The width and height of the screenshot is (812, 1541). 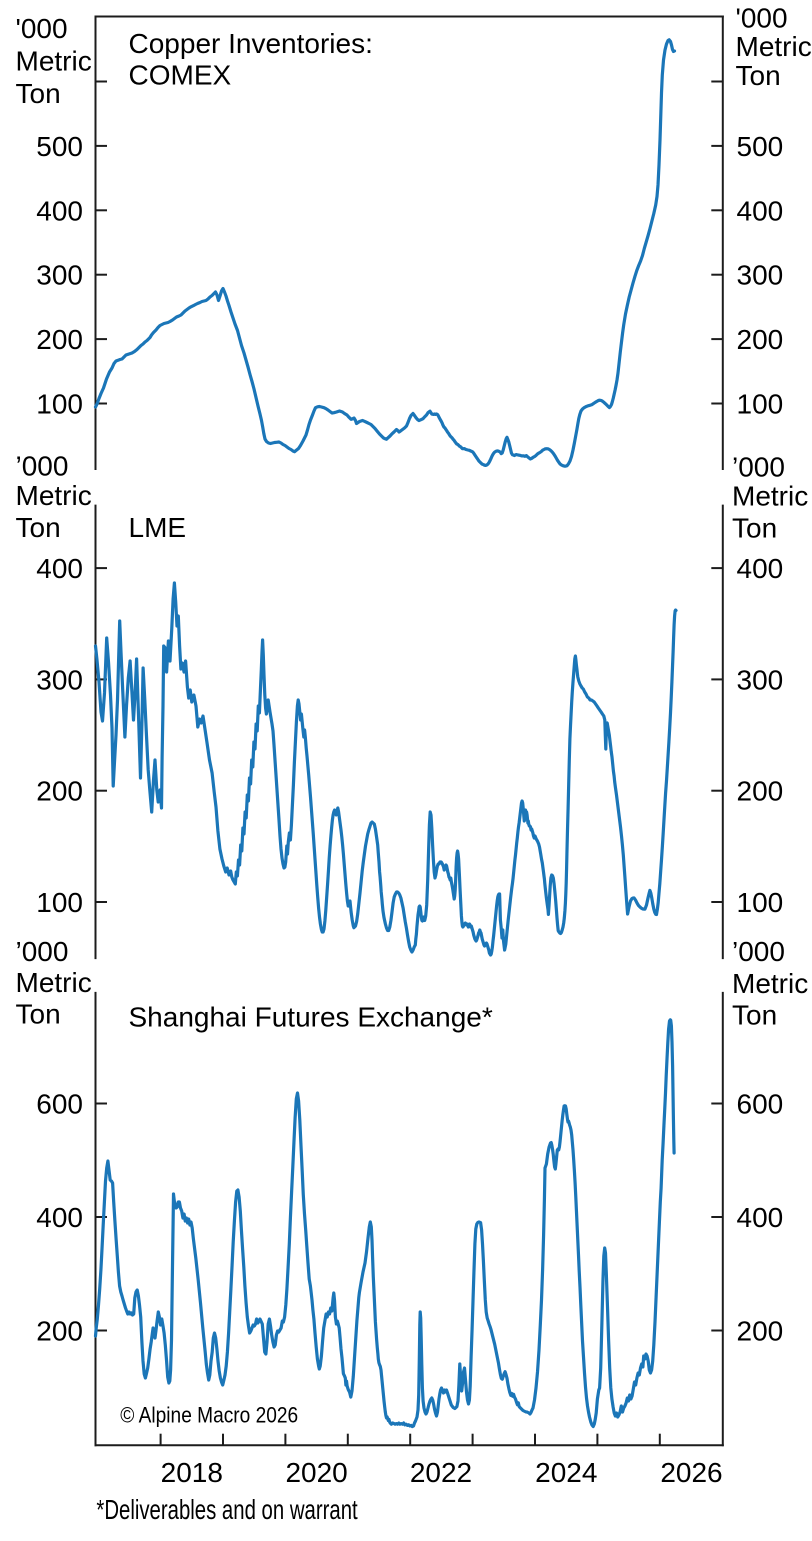 I want to click on svg-text: 2026, so click(x=691, y=1472).